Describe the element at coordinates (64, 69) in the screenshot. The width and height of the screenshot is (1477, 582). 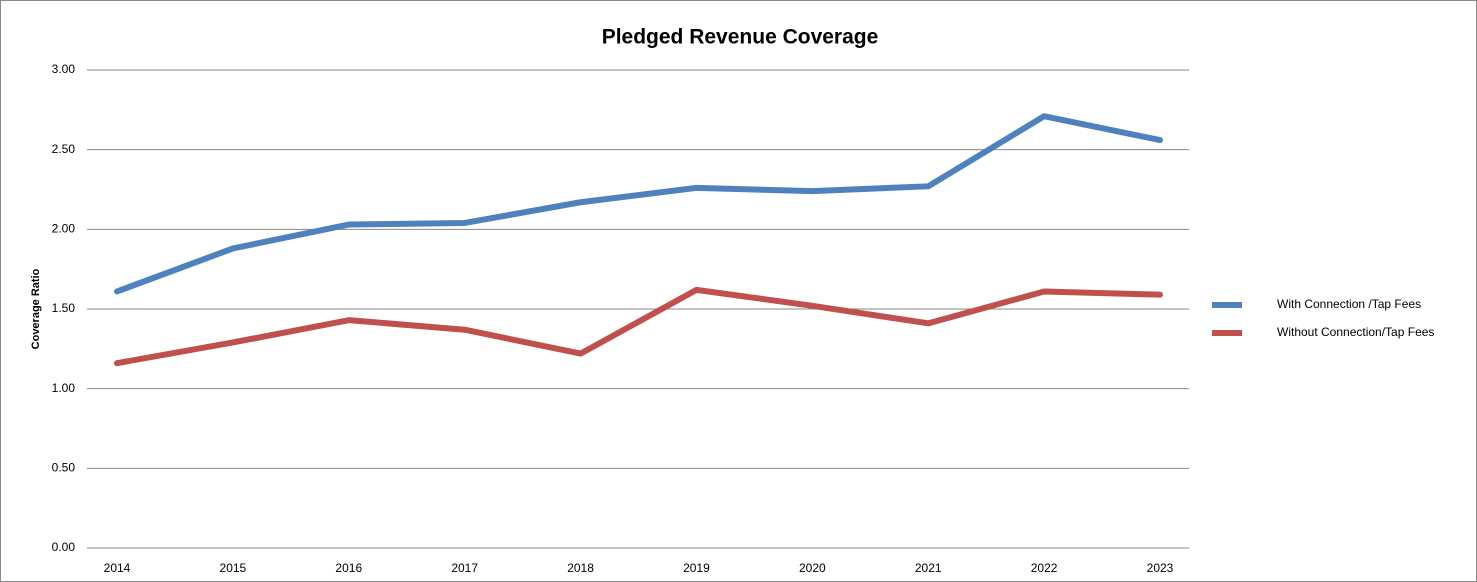
I see `y-tick-label: 3.00` at that location.